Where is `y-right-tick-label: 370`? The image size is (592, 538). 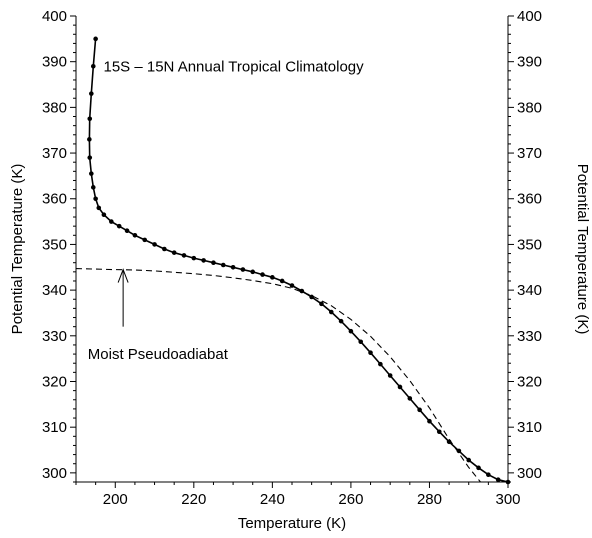
y-right-tick-label: 370 is located at coordinates (529, 153).